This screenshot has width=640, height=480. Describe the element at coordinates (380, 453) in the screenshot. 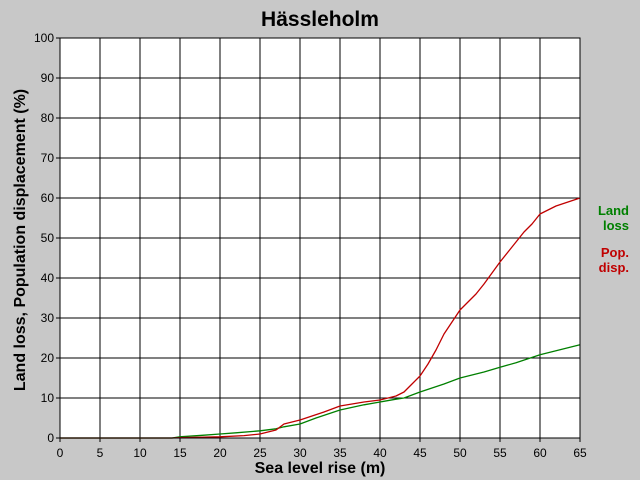

I see `x-tick-label: 40` at that location.